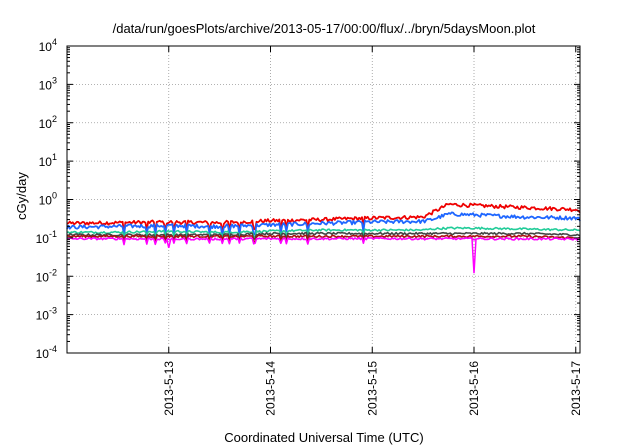  What do you see at coordinates (48, 160) in the screenshot?
I see `y-tick-label: 10¹` at bounding box center [48, 160].